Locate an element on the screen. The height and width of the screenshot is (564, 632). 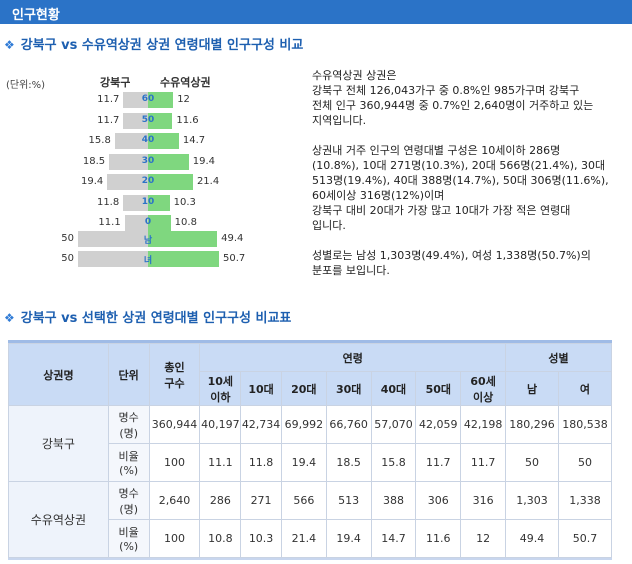
table-cell: 15.8 is located at coordinates (393, 462).